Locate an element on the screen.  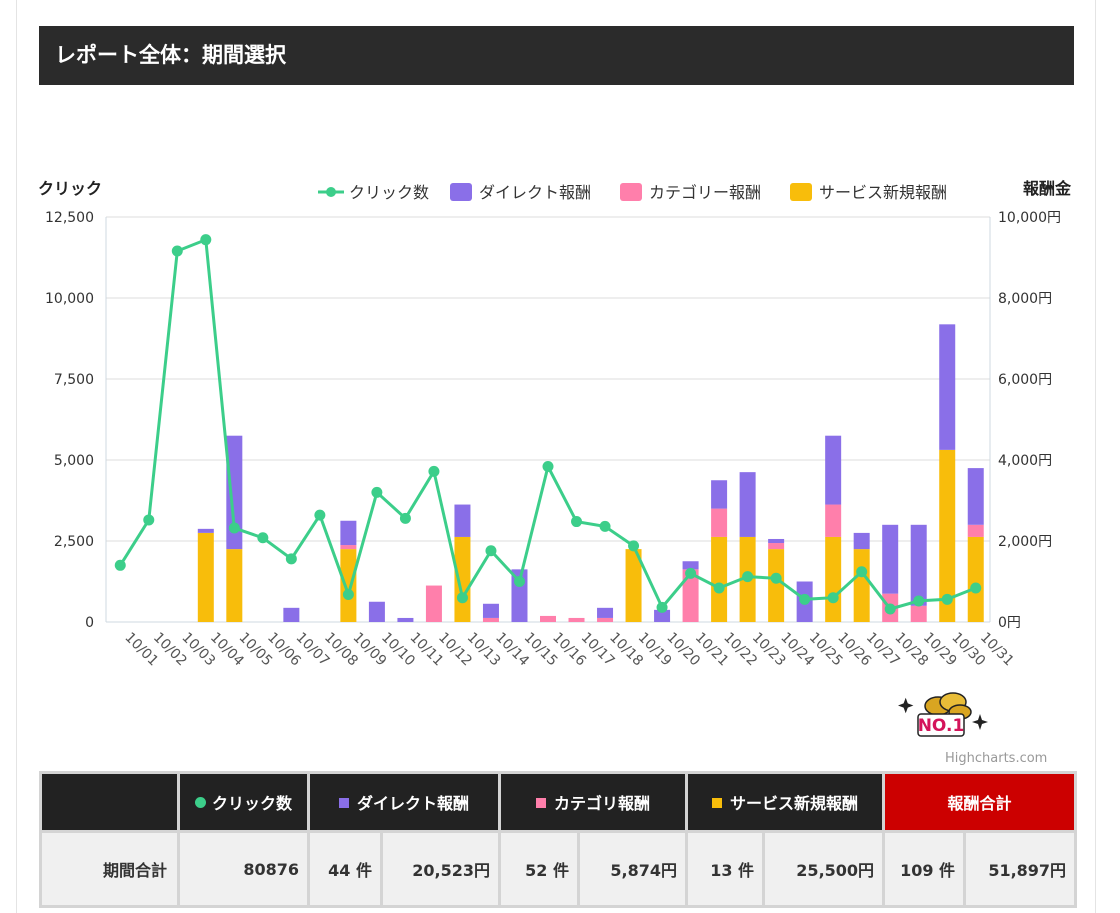
y-right-axis-title: 報酬金 is located at coordinates (1047, 188).